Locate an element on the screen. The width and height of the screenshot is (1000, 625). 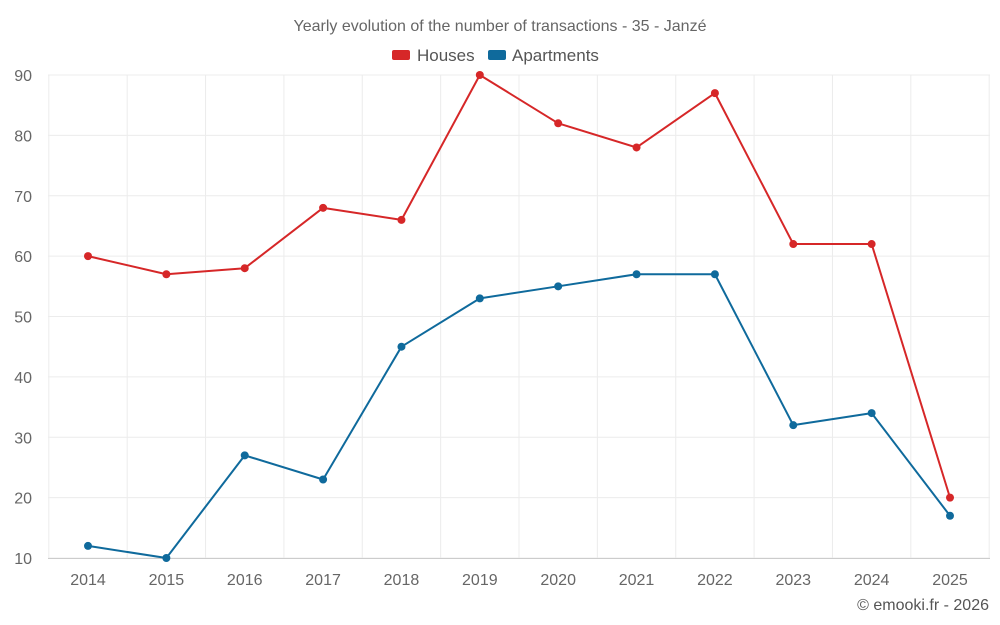
x-tick-label: 2020 is located at coordinates (558, 580).